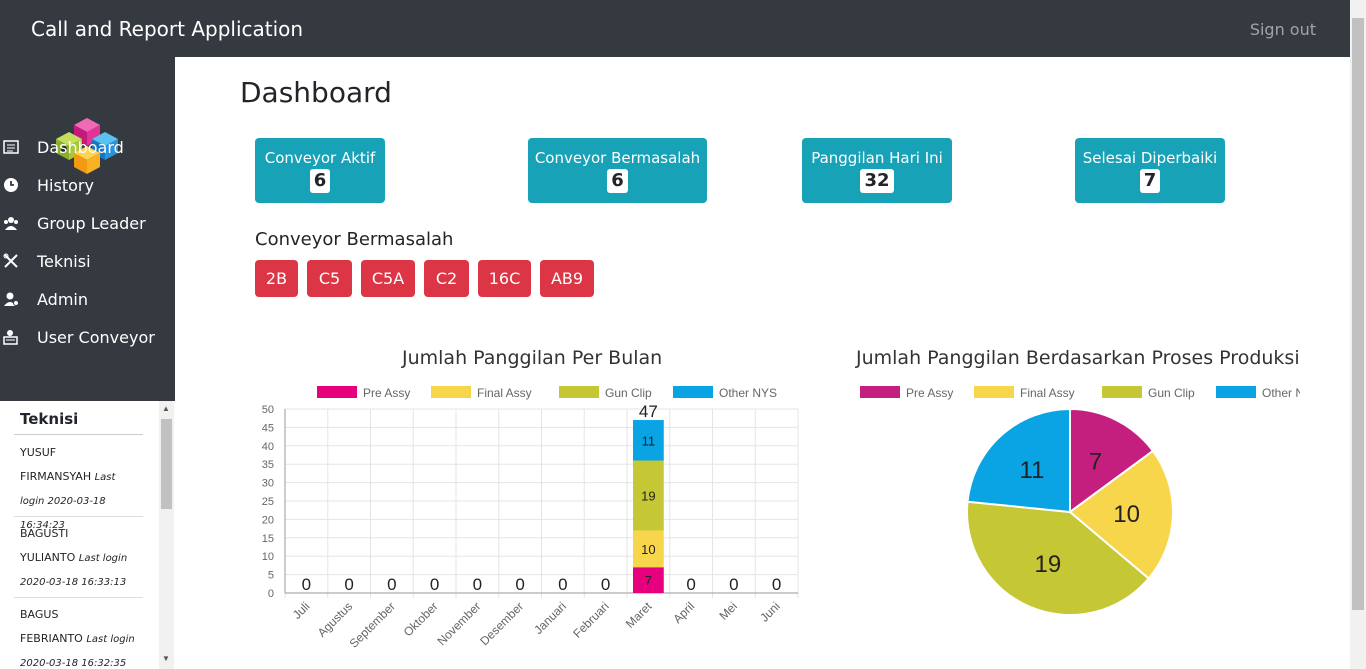 Image resolution: width=1366 pixels, height=669 pixels. What do you see at coordinates (276, 278) in the screenshot?
I see `conveyor-button-2b: 2B` at bounding box center [276, 278].